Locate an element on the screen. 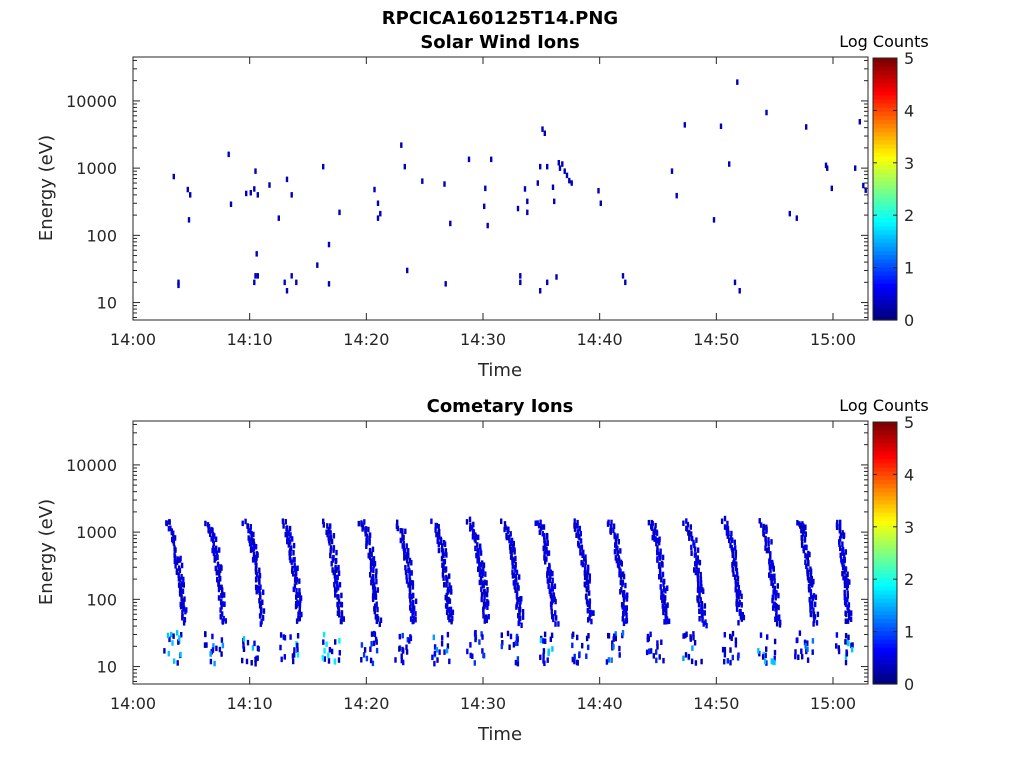  colorbar-tick-label: 0 is located at coordinates (909, 684).